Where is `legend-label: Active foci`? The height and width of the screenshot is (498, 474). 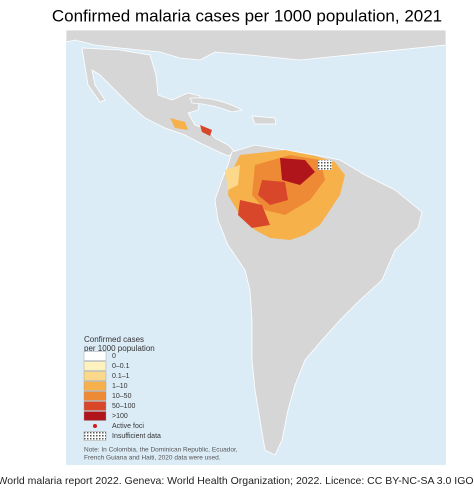
legend-label: Active foci is located at coordinates (128, 426).